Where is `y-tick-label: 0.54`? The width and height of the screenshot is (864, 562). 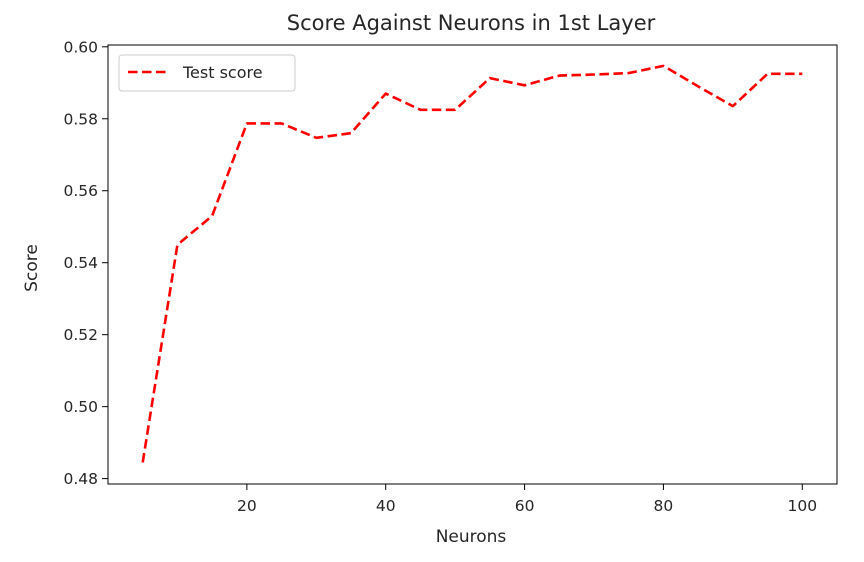
y-tick-label: 0.54 is located at coordinates (80, 263).